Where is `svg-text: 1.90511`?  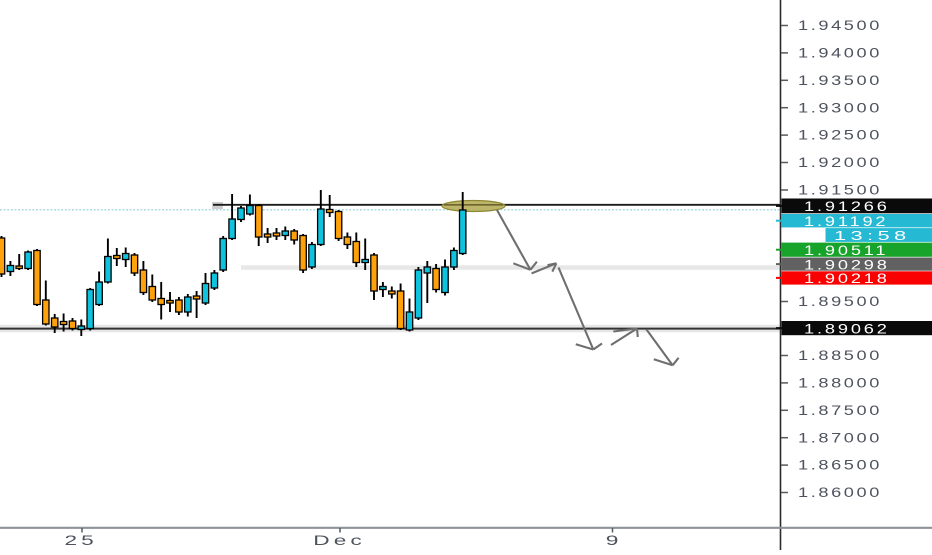
svg-text: 1.90511 is located at coordinates (846, 251).